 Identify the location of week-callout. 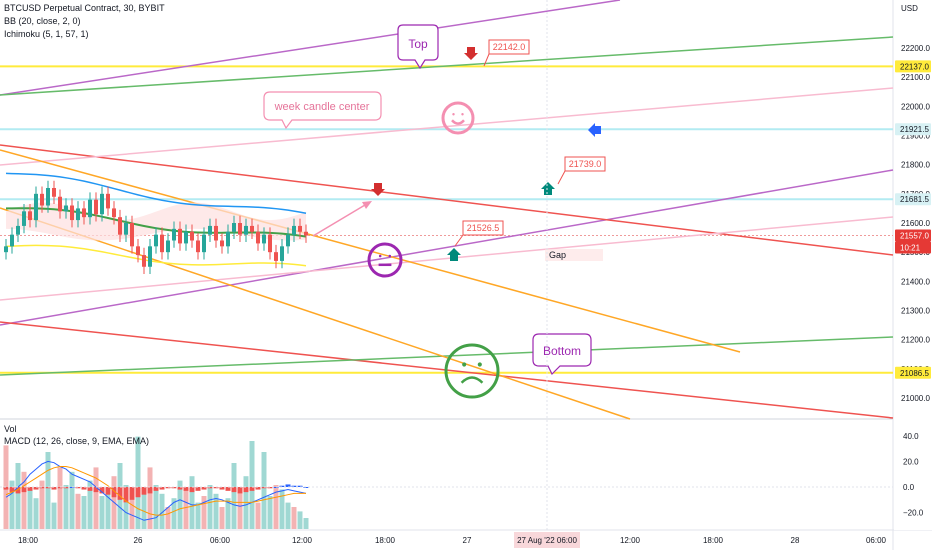
(322, 110).